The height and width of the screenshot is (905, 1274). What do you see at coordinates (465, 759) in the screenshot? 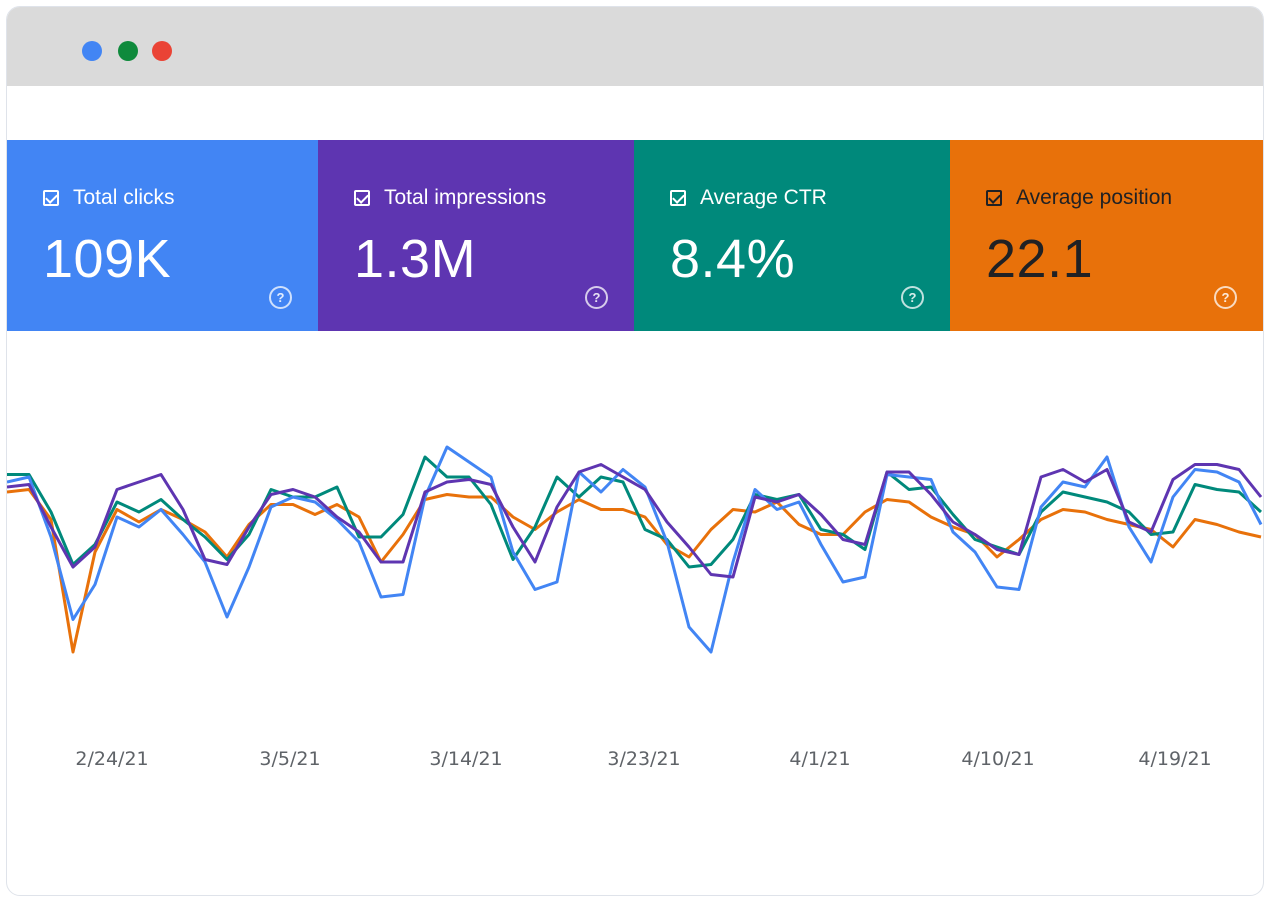
I see `x-axis-tick-label: 3/14/21` at bounding box center [465, 759].